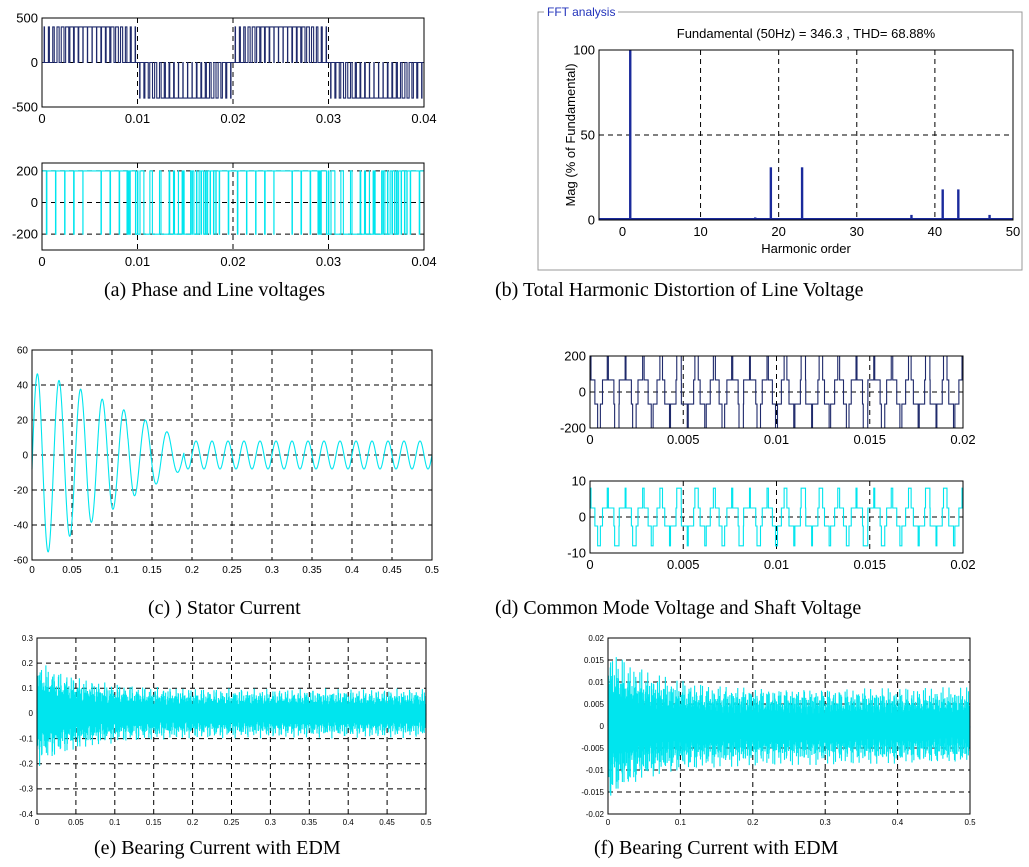 Image resolution: width=1029 pixels, height=867 pixels. Describe the element at coordinates (962, 439) in the screenshot. I see `x-tick-label: 0.02` at that location.